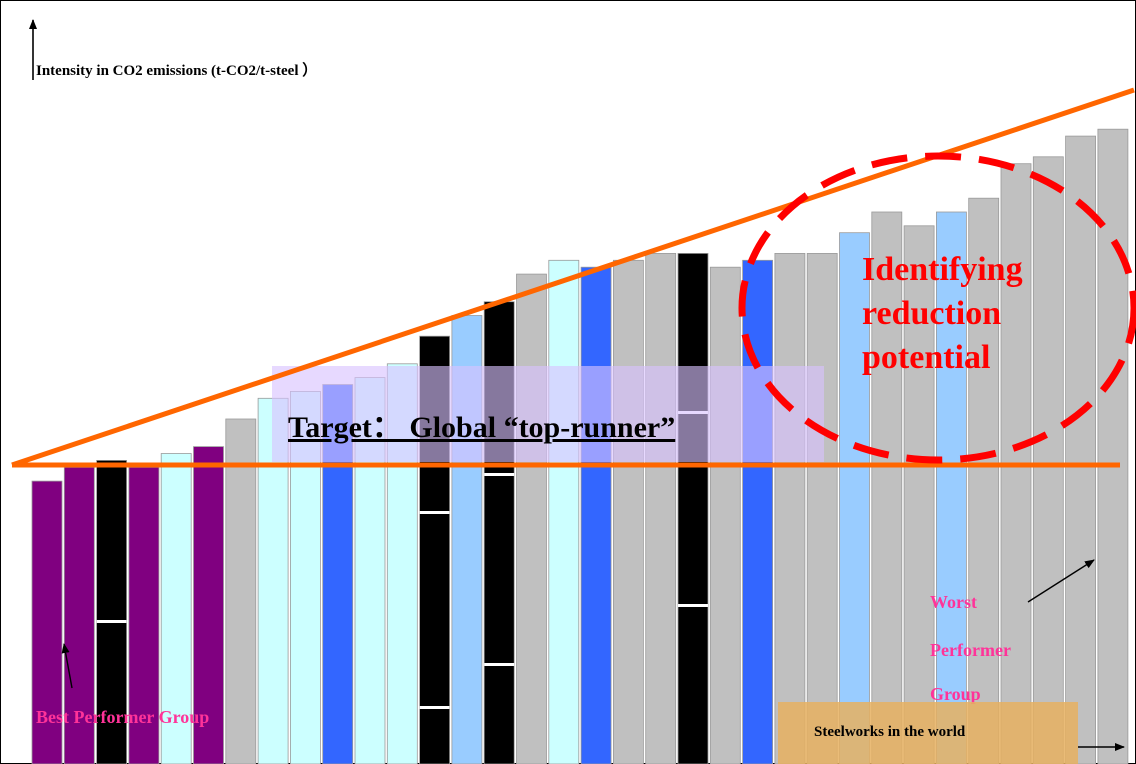 This screenshot has width=1136, height=764. I want to click on reduction-label-line-3: potential, so click(926, 357).